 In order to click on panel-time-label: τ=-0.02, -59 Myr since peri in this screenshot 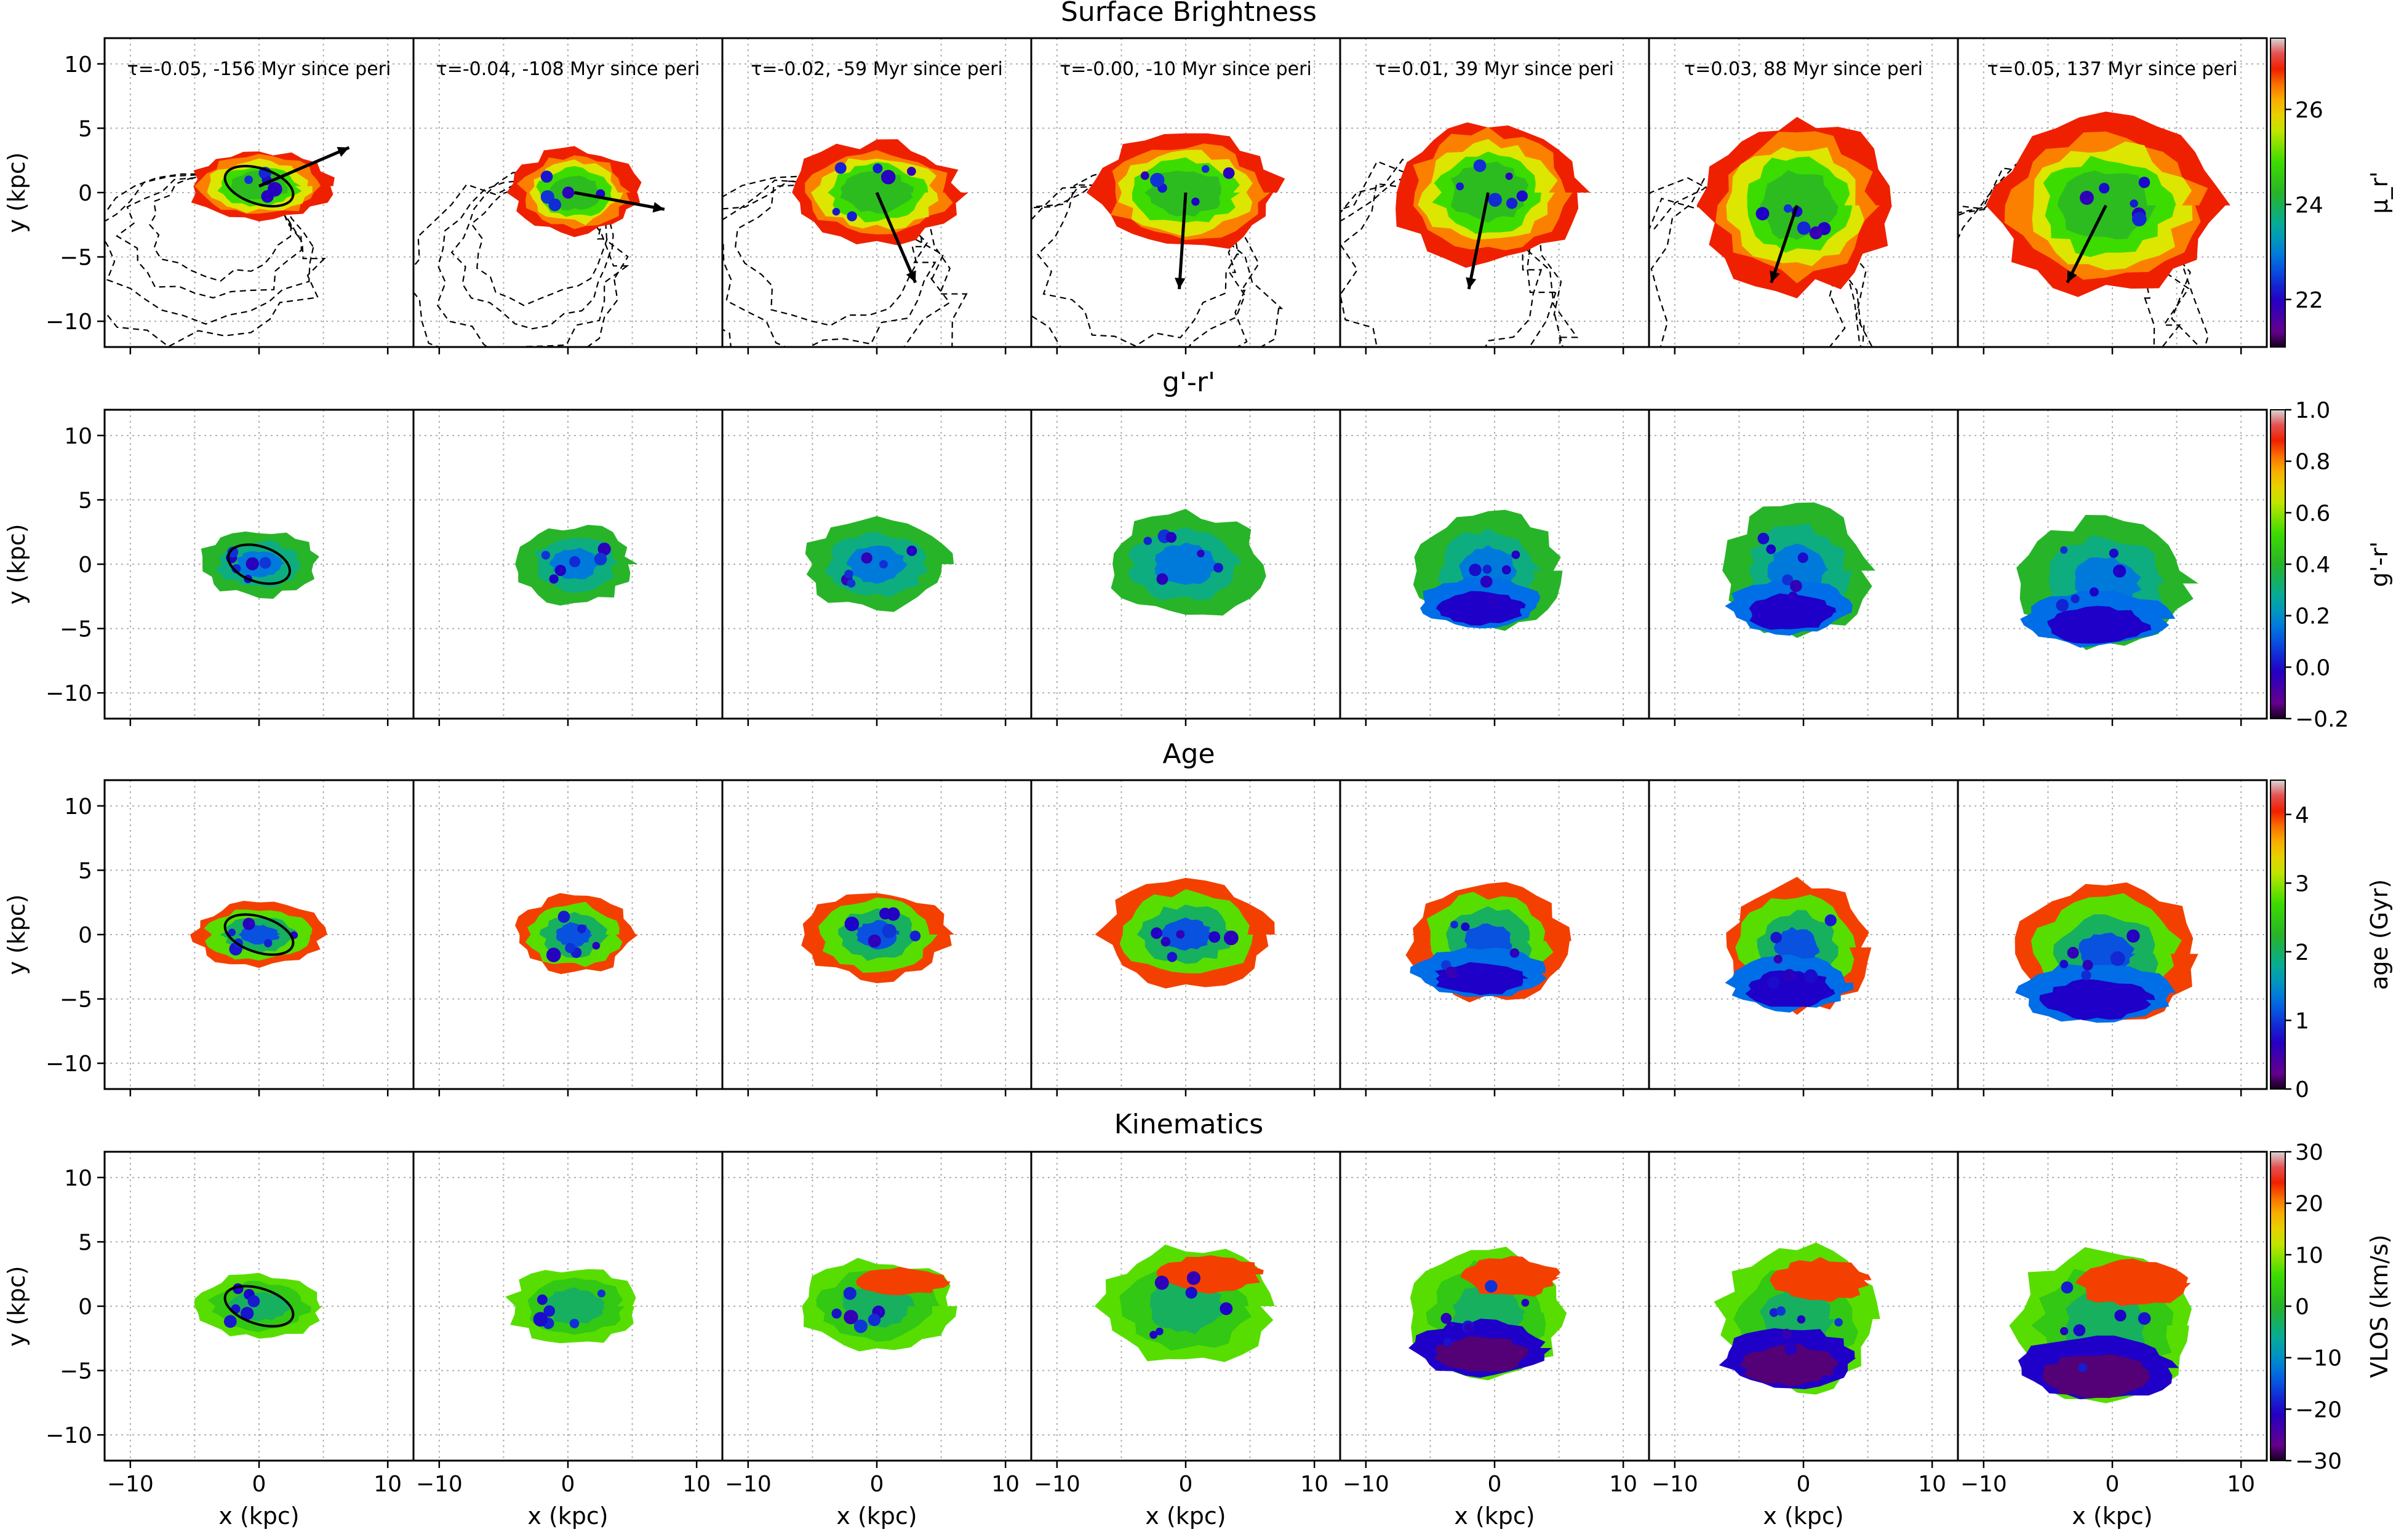, I will do `click(877, 69)`.